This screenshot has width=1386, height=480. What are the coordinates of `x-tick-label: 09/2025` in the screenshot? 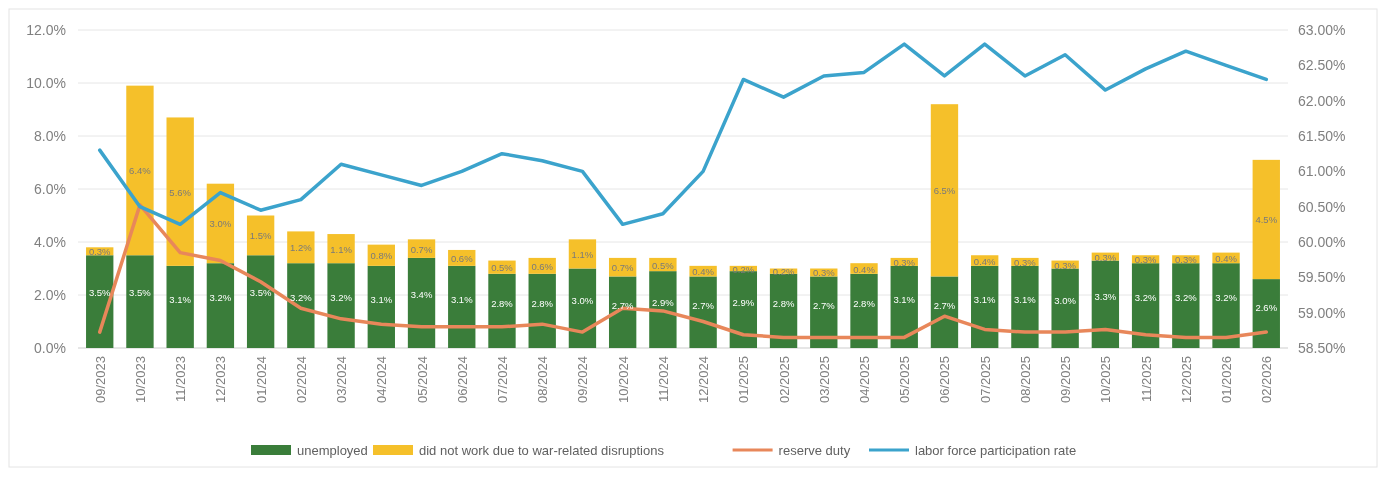 It's located at (1066, 379).